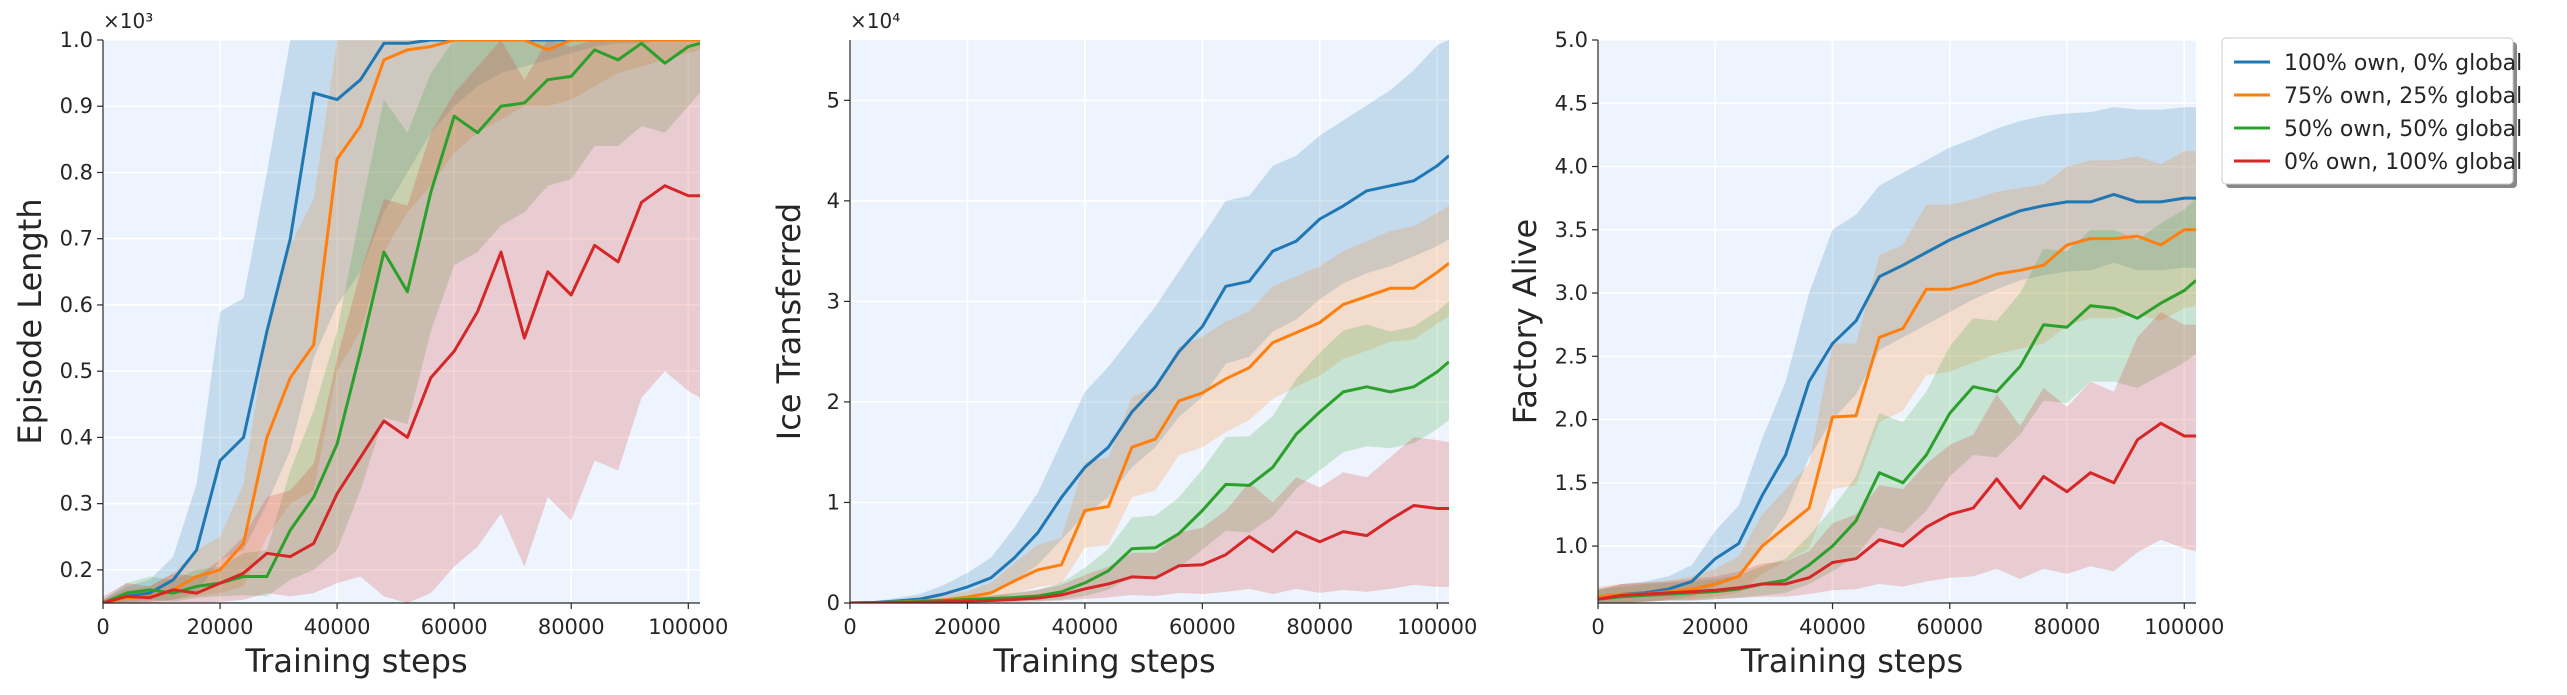 This screenshot has width=2567, height=695. Describe the element at coordinates (1571, 230) in the screenshot. I see `y-tick-label: 3.5` at that location.